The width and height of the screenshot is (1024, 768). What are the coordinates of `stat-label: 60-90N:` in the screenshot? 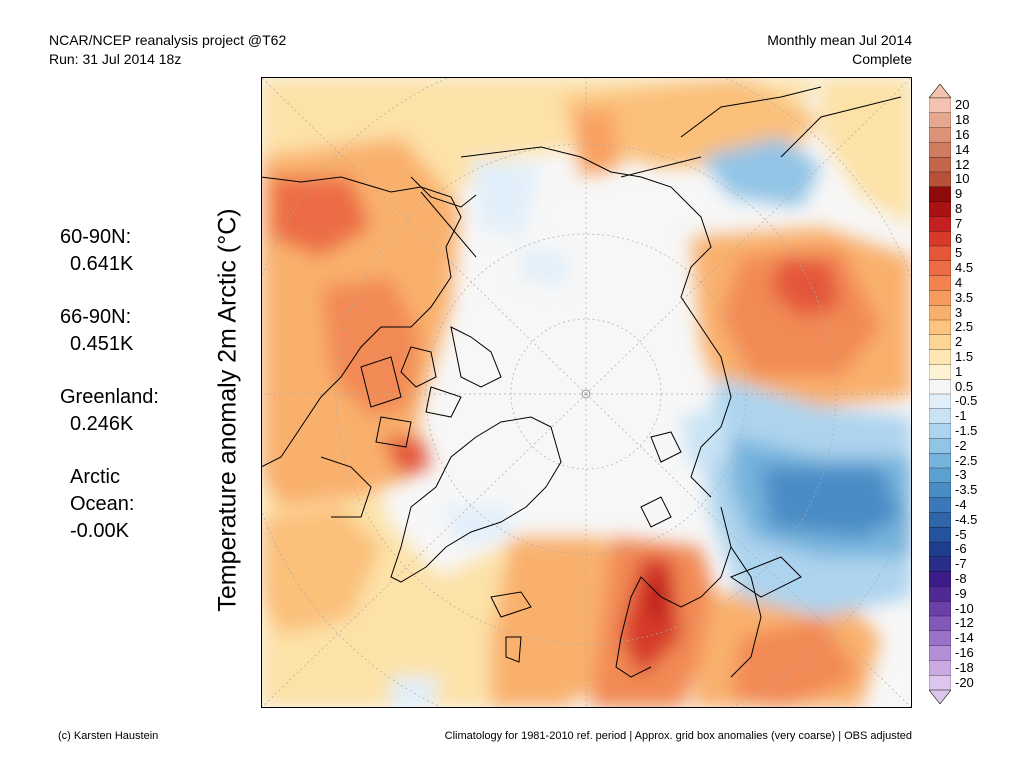 It's located at (96, 237).